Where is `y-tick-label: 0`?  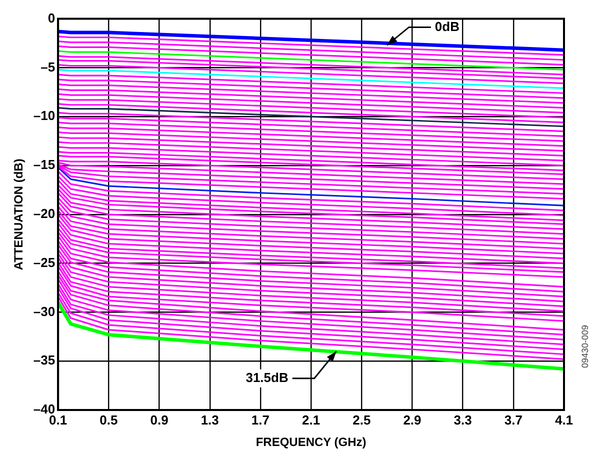
y-tick-label: 0 is located at coordinates (52, 18).